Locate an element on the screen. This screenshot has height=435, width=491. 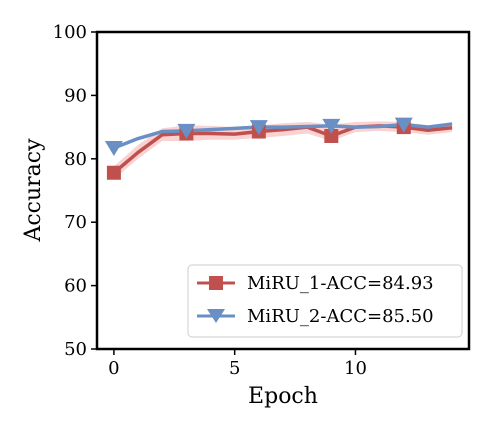
x-tick-label: 5 is located at coordinates (234, 368).